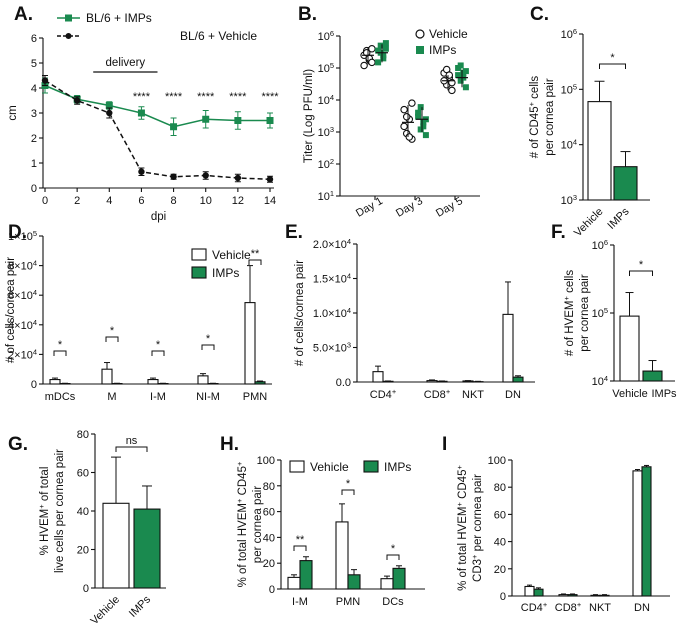  What do you see at coordinates (539, 14) in the screenshot?
I see `panel-label-c: C.` at bounding box center [539, 14].